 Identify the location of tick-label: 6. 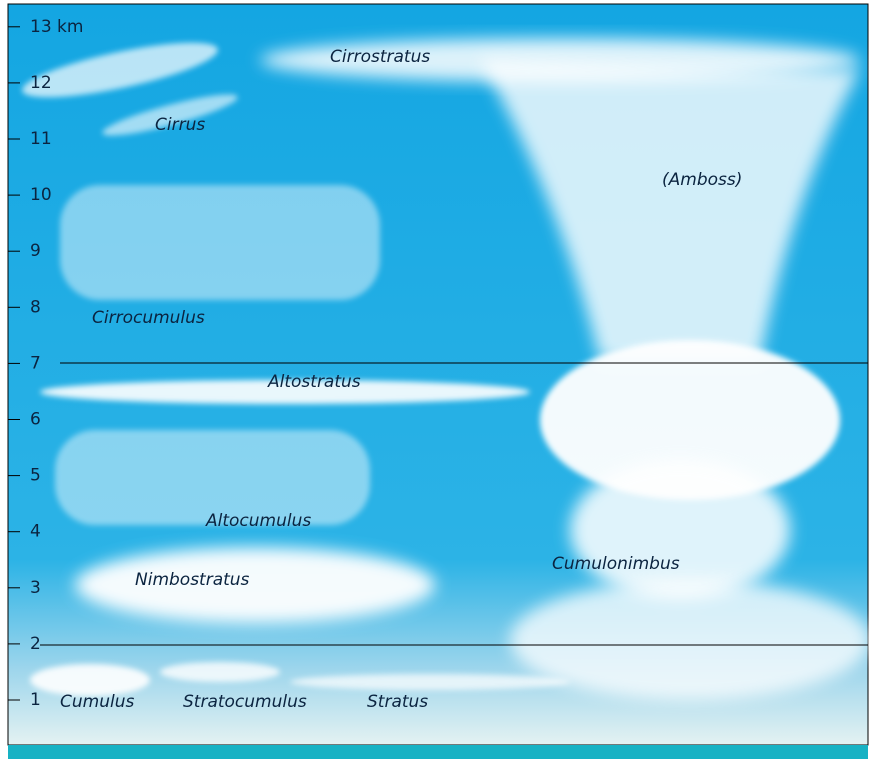
(35, 420).